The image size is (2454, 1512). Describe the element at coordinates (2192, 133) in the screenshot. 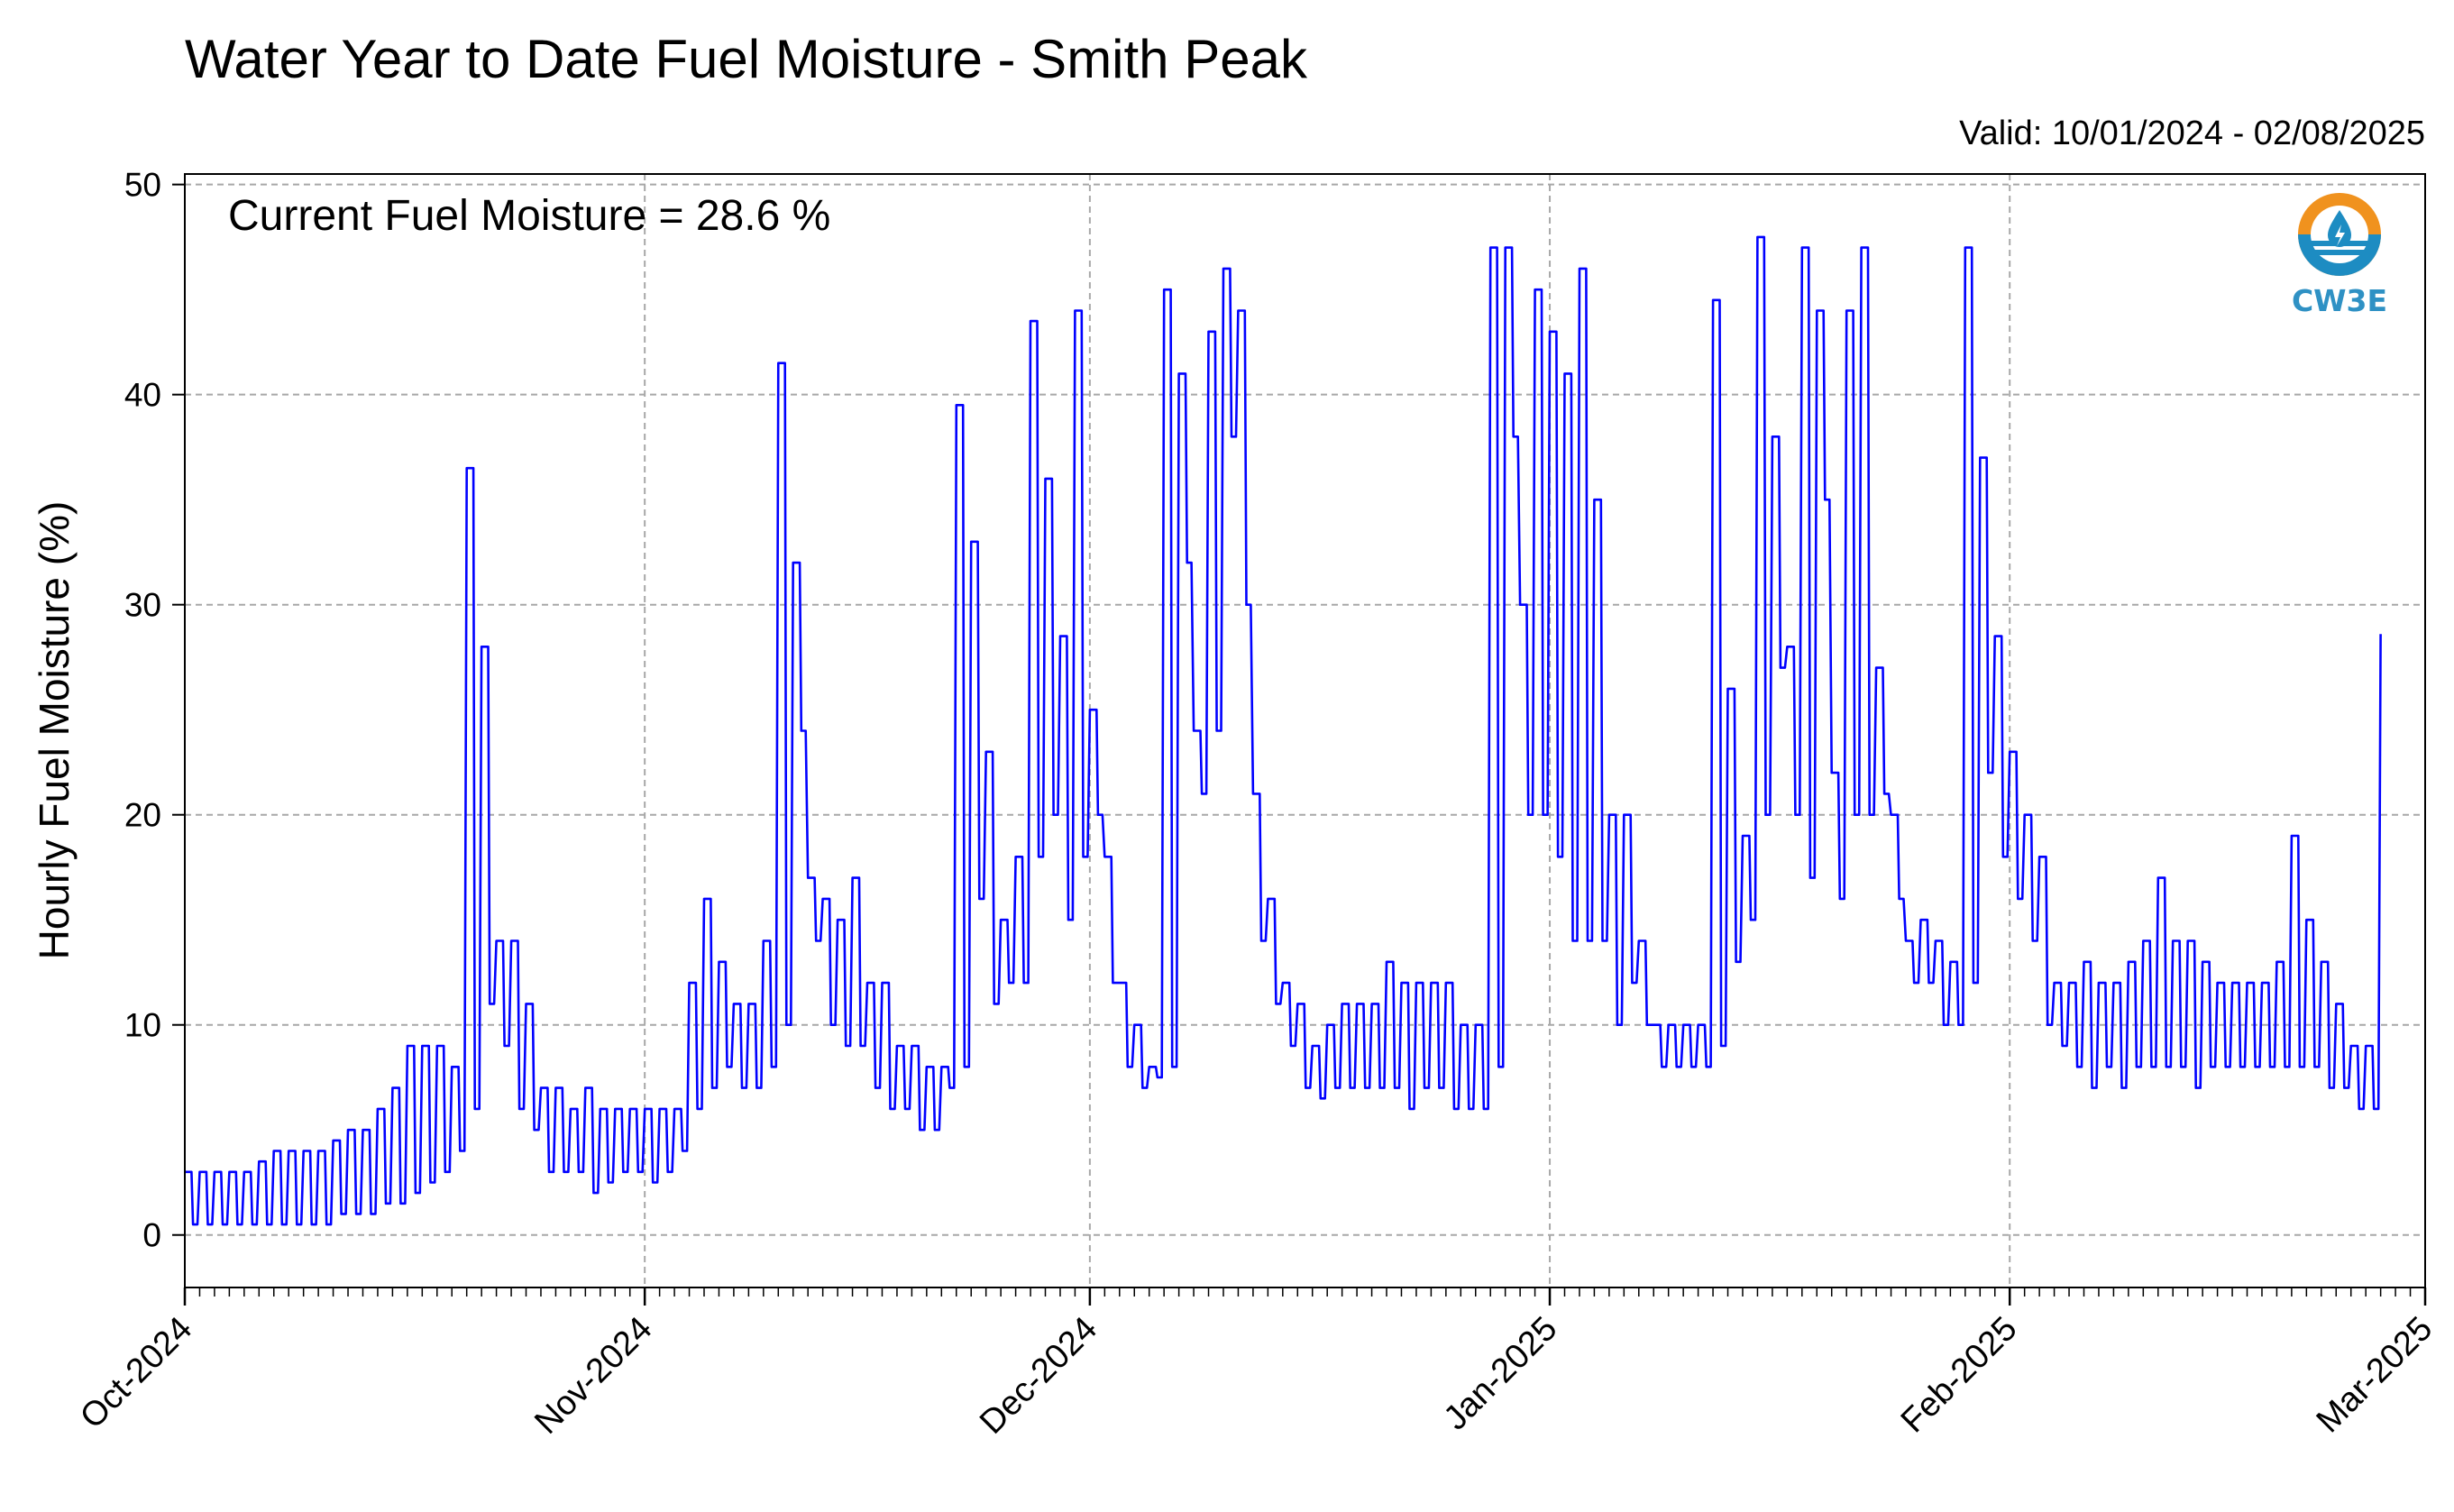

I see `valid-date-range: Valid: 10/01/2024 - 02/08/2025` at that location.